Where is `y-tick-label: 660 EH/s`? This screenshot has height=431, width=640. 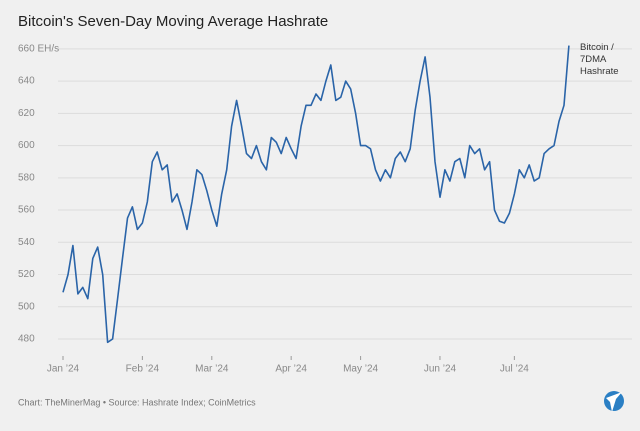
y-tick-label: 660 EH/s is located at coordinates (38, 48).